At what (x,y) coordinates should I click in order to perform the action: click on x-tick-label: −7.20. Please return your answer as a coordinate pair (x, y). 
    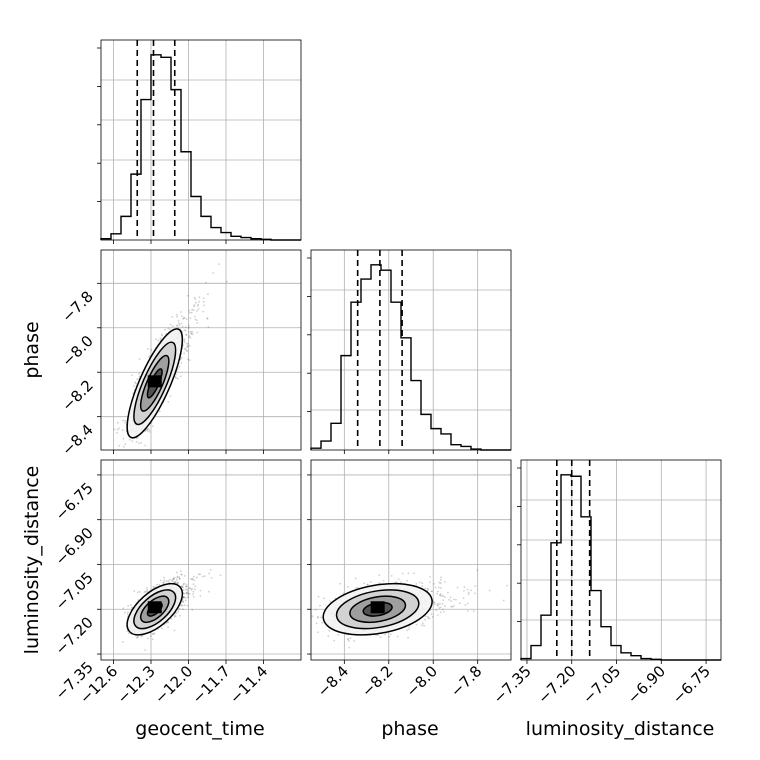
    Looking at the image, I should click on (556, 684).